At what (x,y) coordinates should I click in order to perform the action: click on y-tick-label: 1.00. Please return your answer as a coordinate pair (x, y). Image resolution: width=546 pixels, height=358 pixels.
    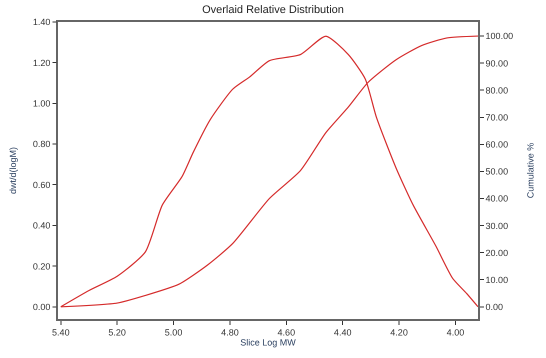
    Looking at the image, I should click on (41, 103).